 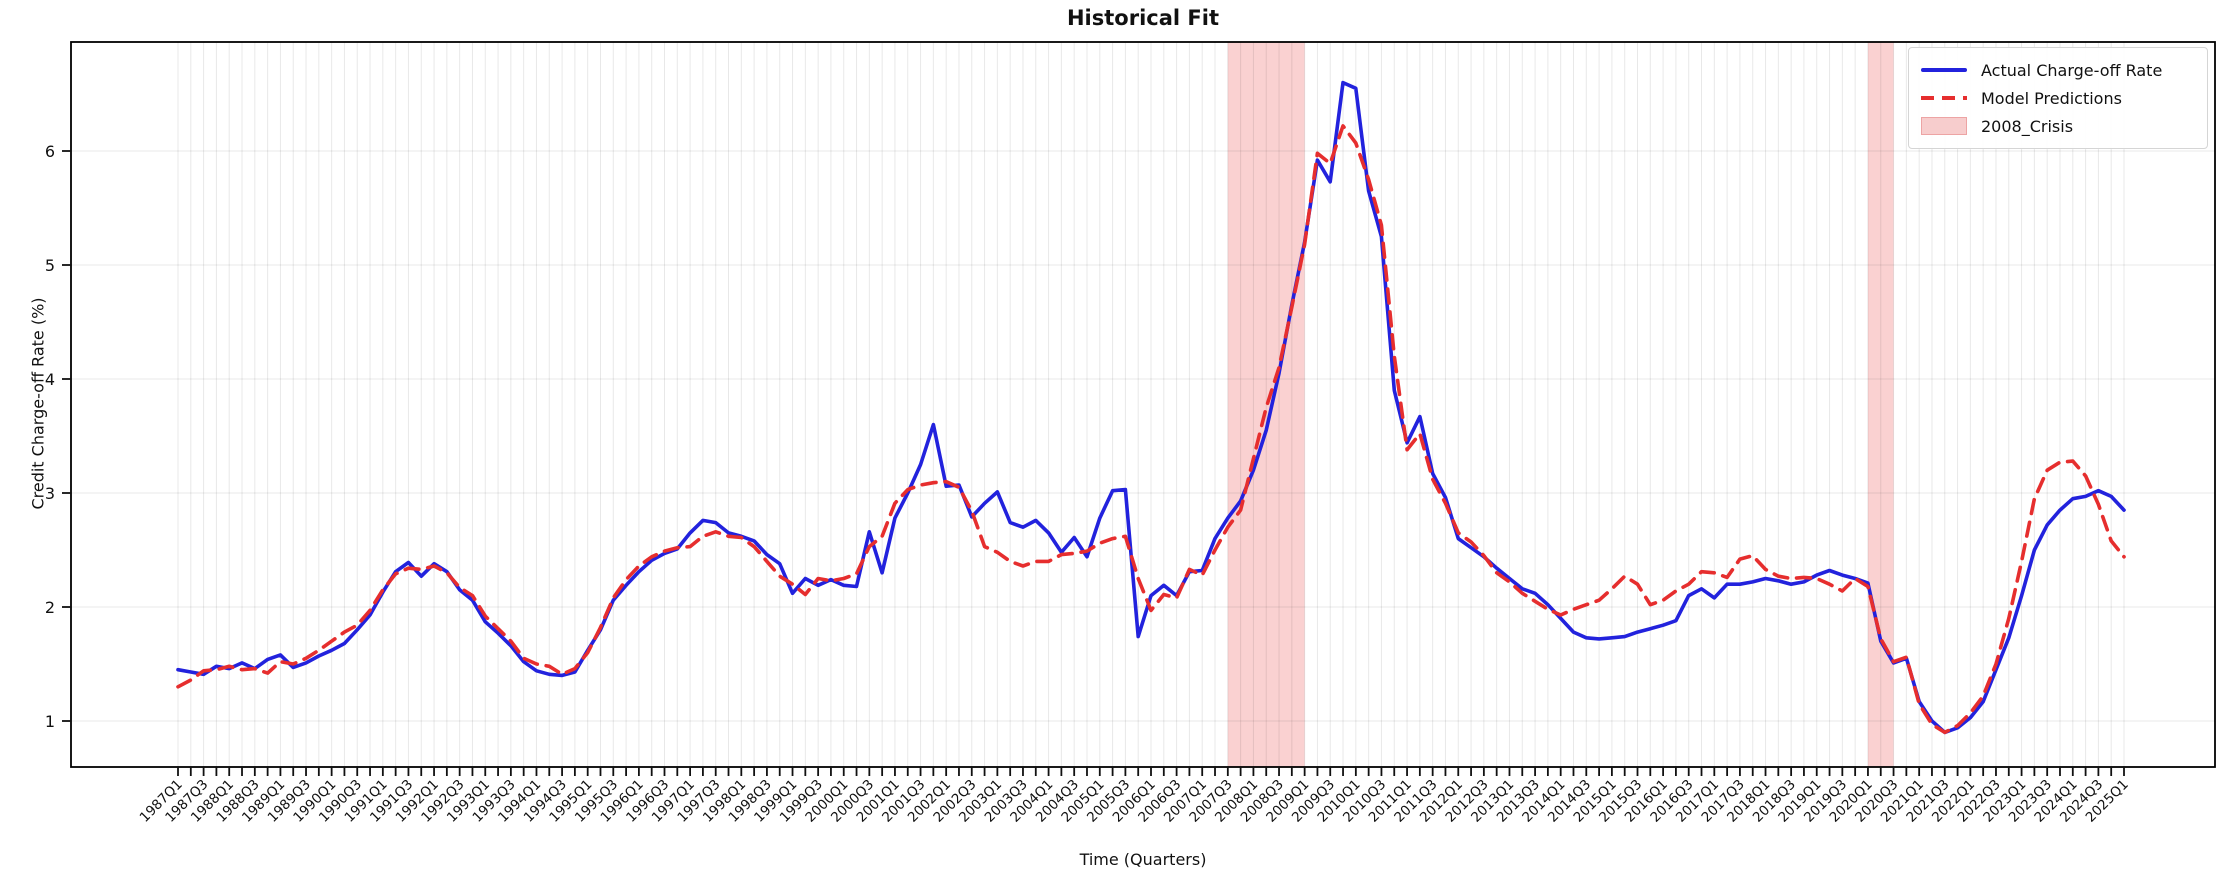 I want to click on y-tick-label: 4, so click(x=50, y=379).